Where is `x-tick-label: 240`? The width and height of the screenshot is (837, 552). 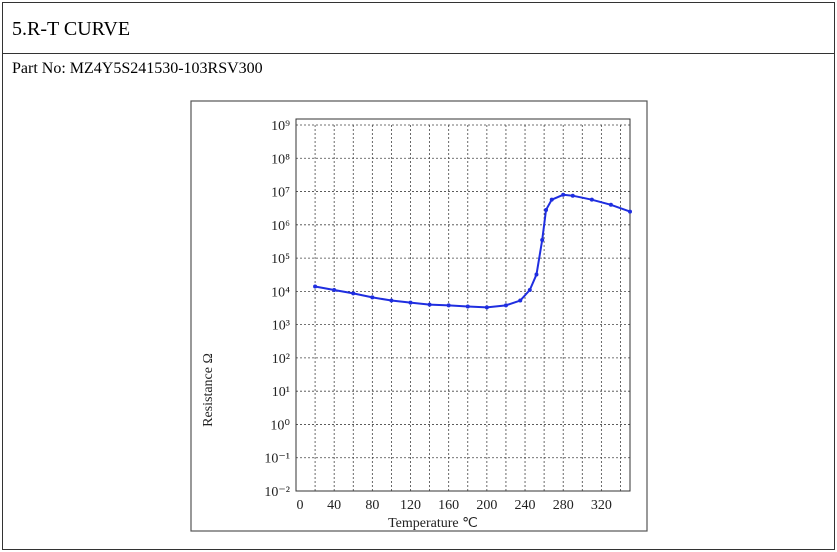
x-tick-label: 240 is located at coordinates (525, 505).